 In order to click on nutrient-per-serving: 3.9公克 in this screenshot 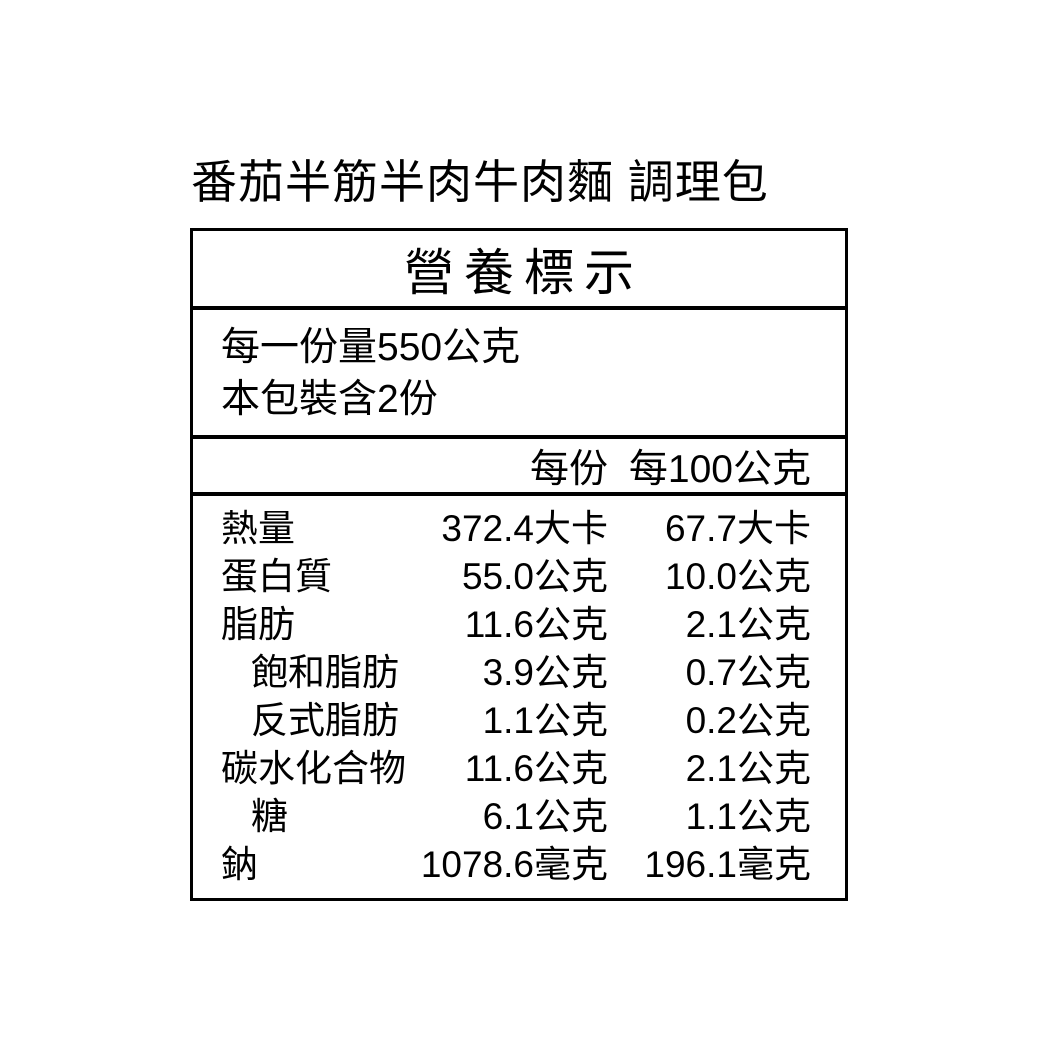, I will do `click(545, 672)`.